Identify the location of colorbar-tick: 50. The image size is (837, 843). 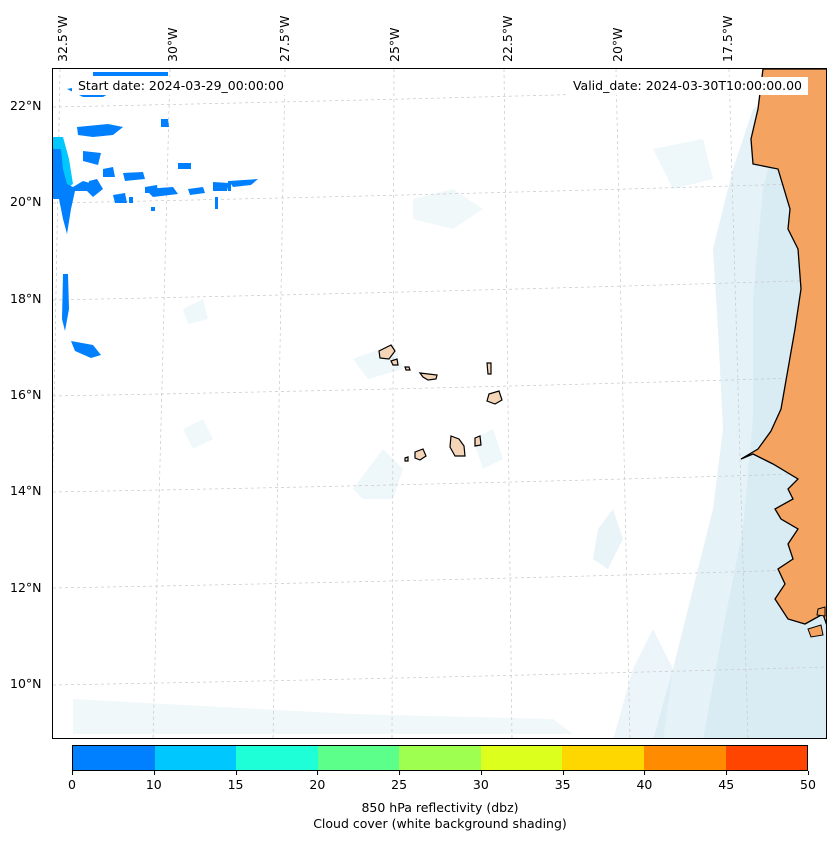
(808, 781).